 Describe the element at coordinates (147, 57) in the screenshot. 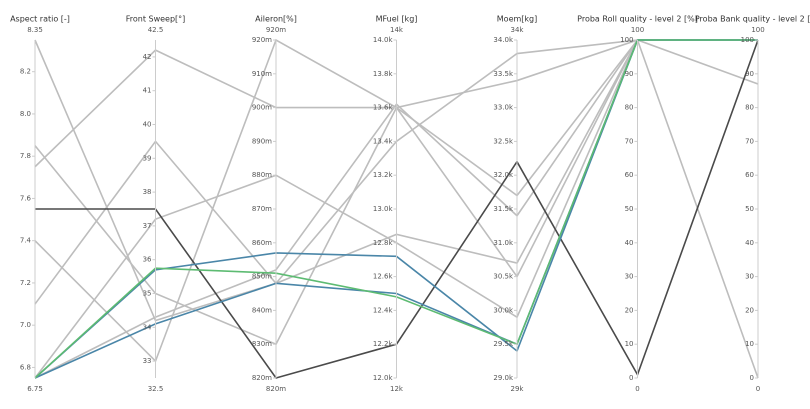

I see `tick-label: 42` at that location.